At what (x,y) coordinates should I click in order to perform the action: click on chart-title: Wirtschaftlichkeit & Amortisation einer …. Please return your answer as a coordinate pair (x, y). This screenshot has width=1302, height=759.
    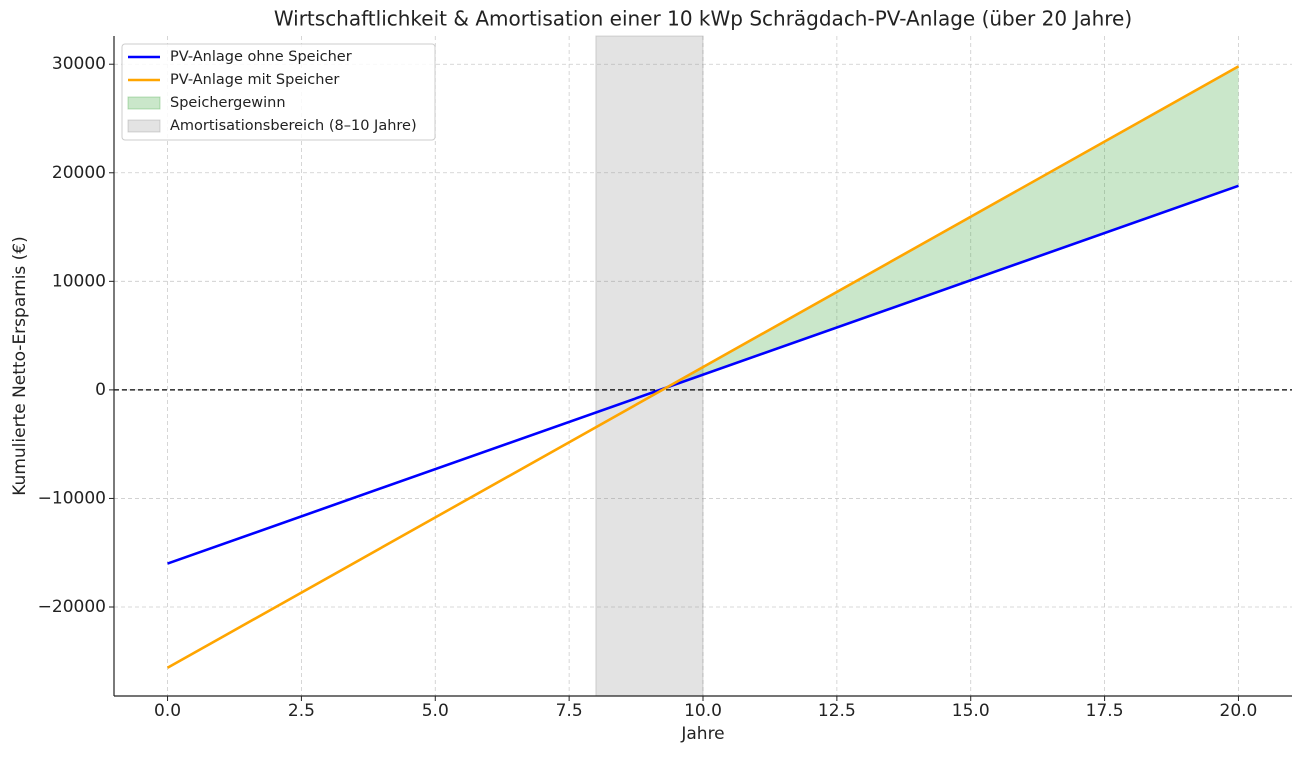
    Looking at the image, I should click on (703, 19).